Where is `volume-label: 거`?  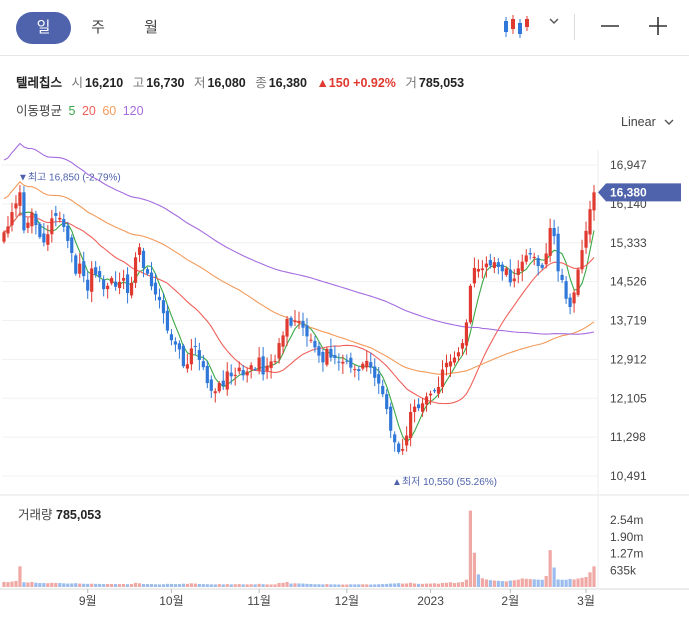 volume-label: 거 is located at coordinates (411, 83).